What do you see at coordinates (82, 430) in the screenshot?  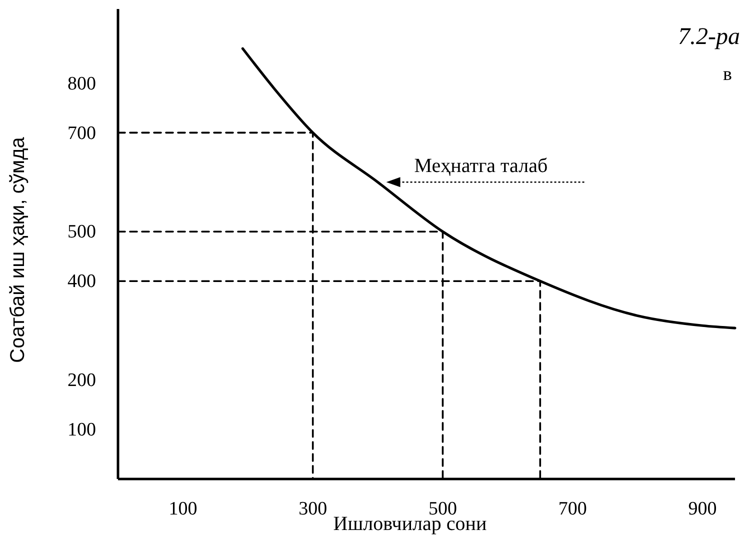 I see `y-tick-label: 100` at bounding box center [82, 430].